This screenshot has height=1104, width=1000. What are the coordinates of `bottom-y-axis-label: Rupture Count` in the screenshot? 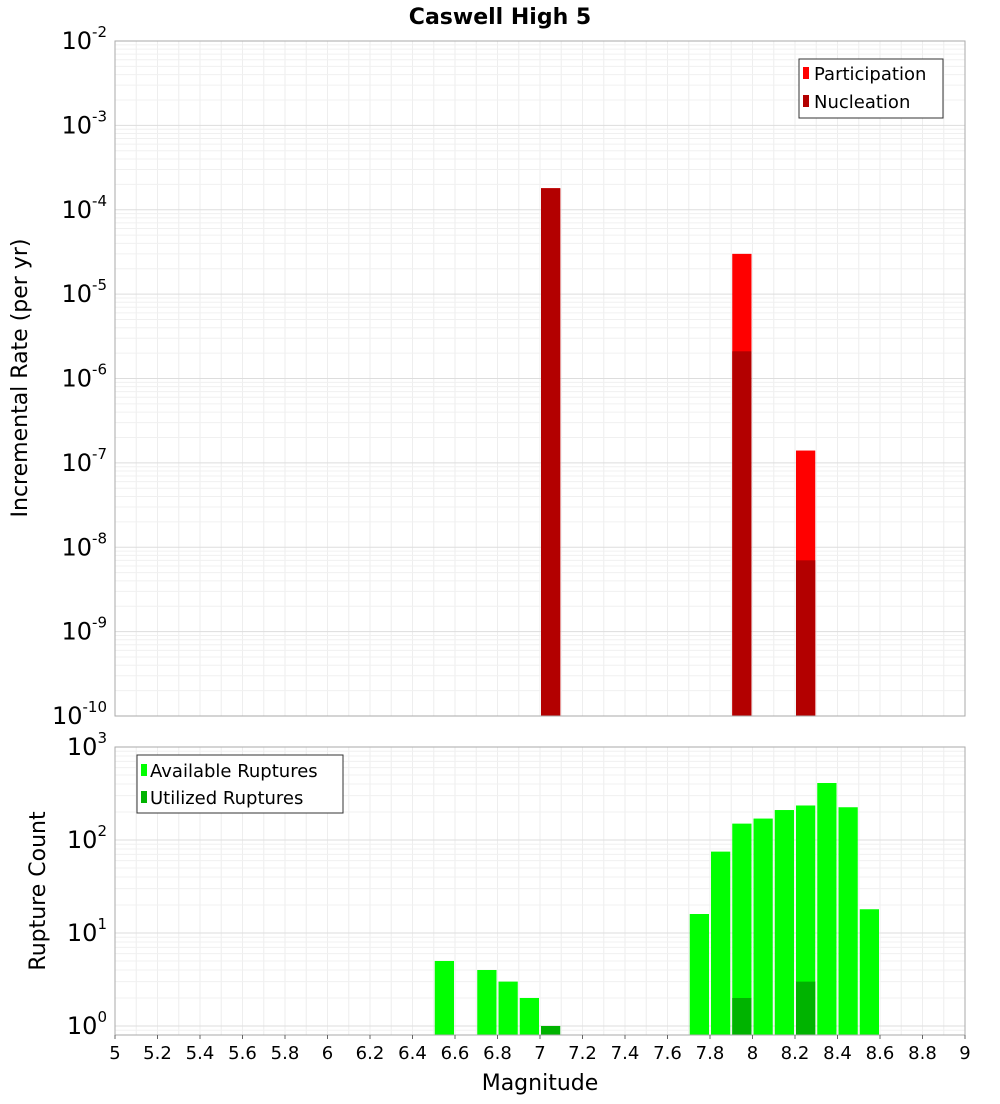 It's located at (38, 891).